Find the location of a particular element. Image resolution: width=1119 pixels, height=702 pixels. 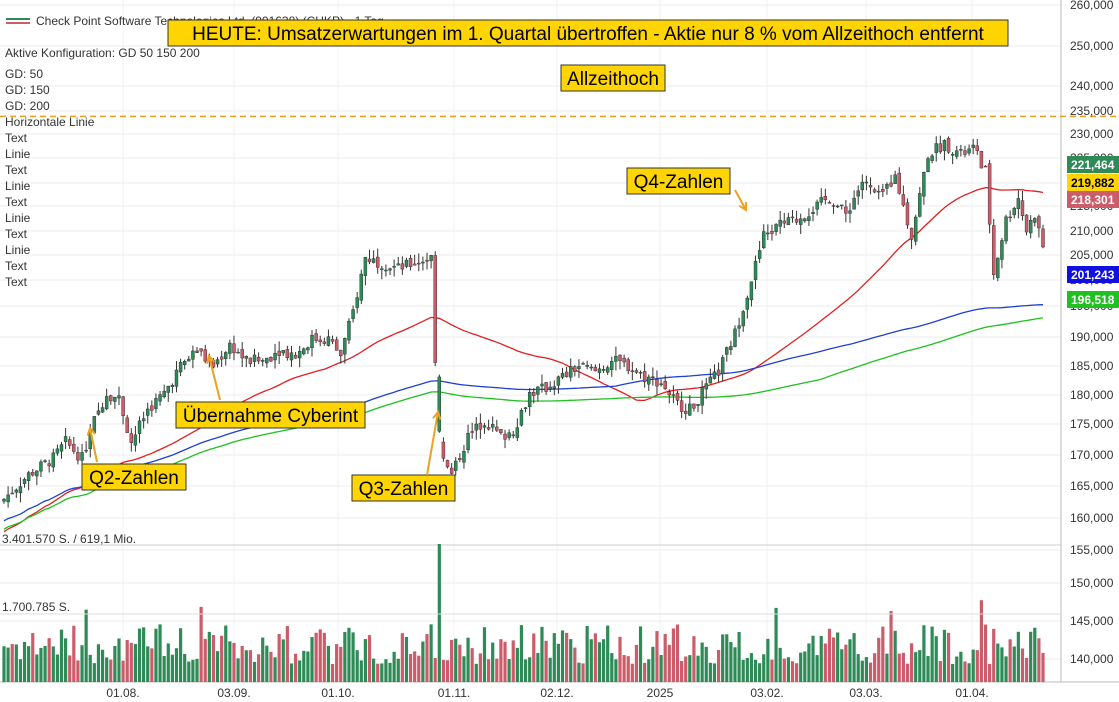

y-tick-label: 140,000 is located at coordinates (1092, 659).